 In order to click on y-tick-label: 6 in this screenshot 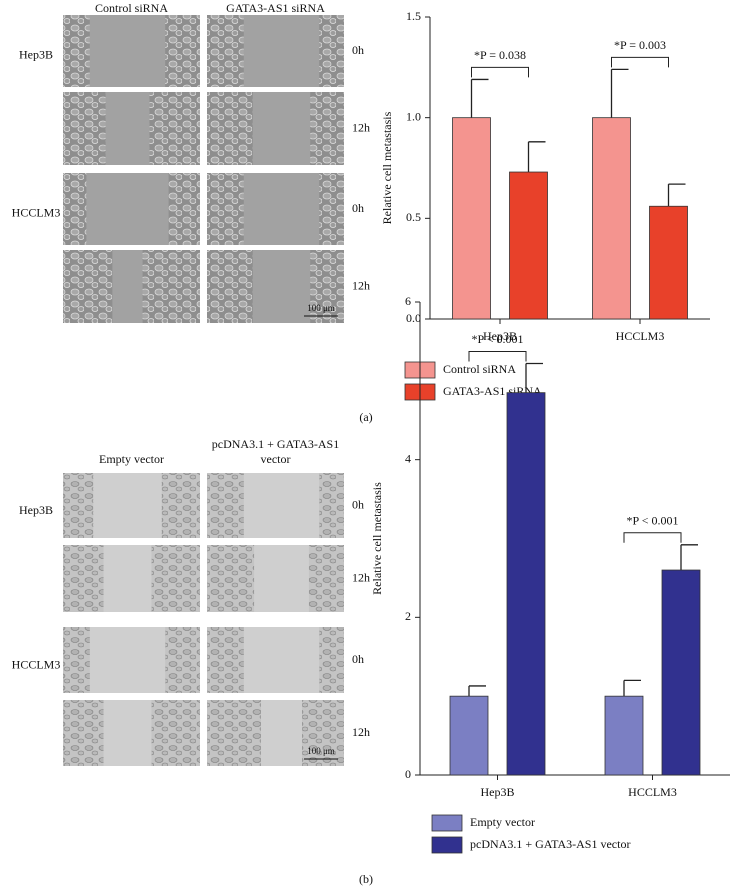, I will do `click(408, 301)`.